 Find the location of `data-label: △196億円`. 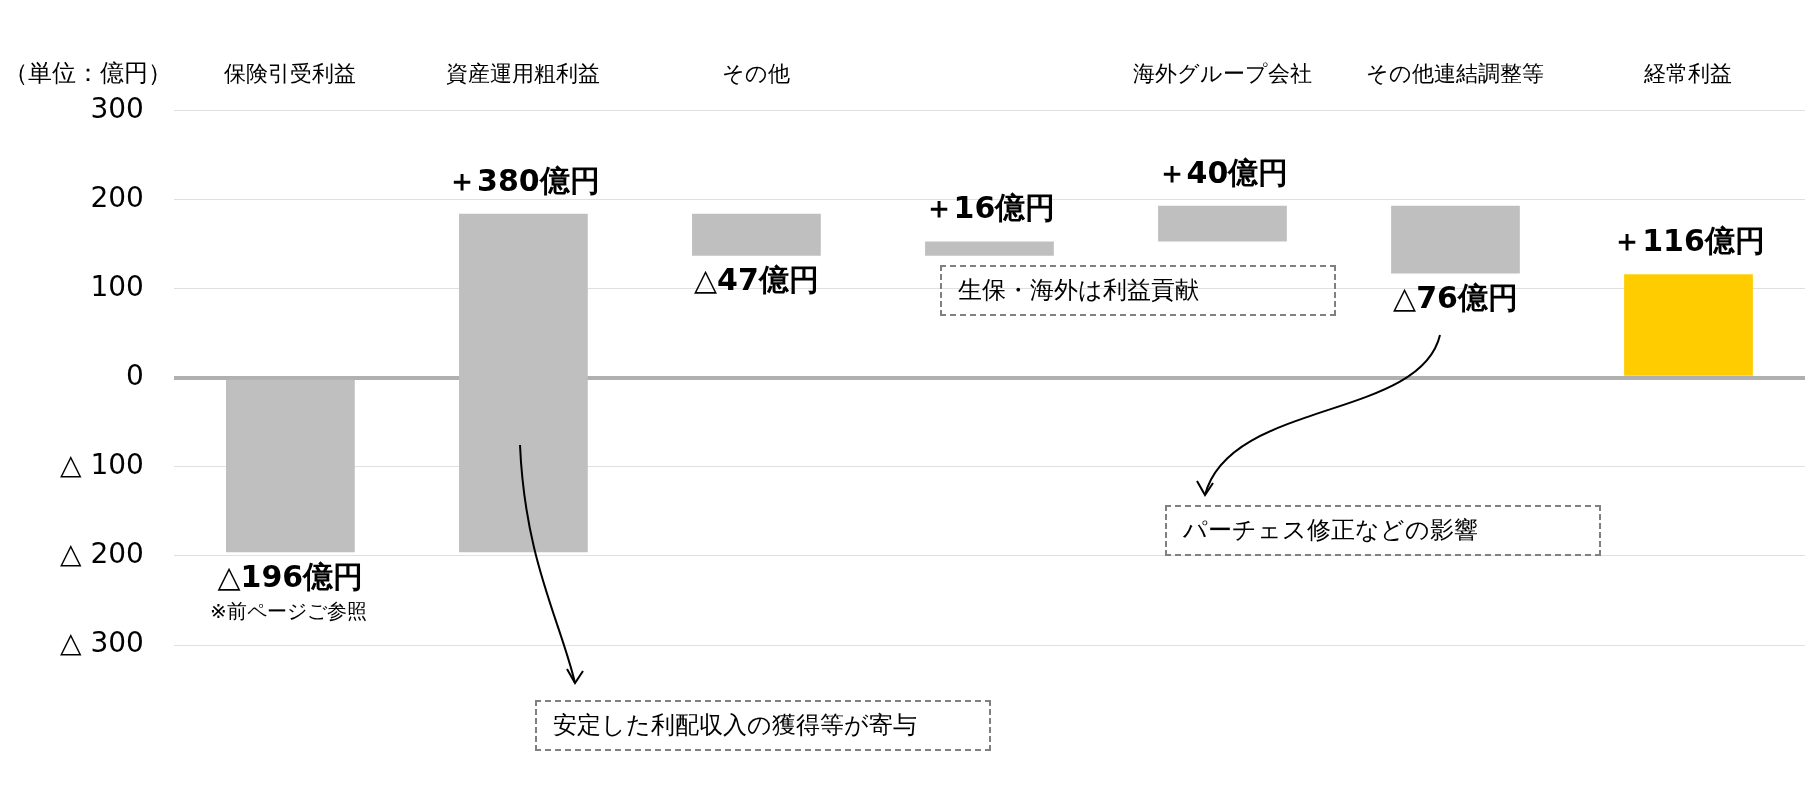

data-label: △196億円 is located at coordinates (290, 577).